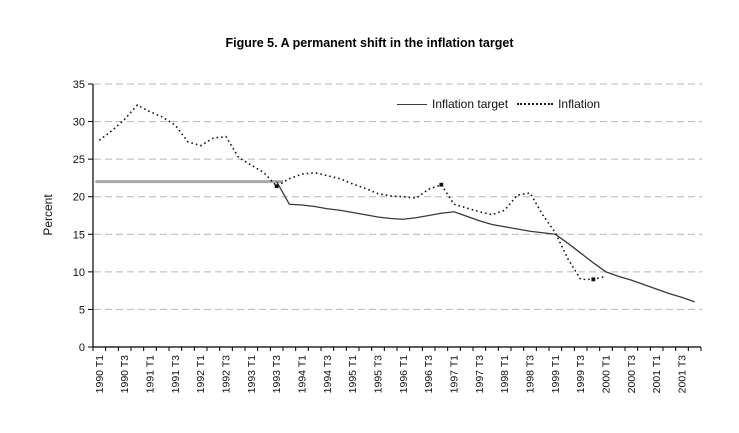 The width and height of the screenshot is (739, 433). Describe the element at coordinates (176, 374) in the screenshot. I see `x-tick-label: 1991 T3` at that location.